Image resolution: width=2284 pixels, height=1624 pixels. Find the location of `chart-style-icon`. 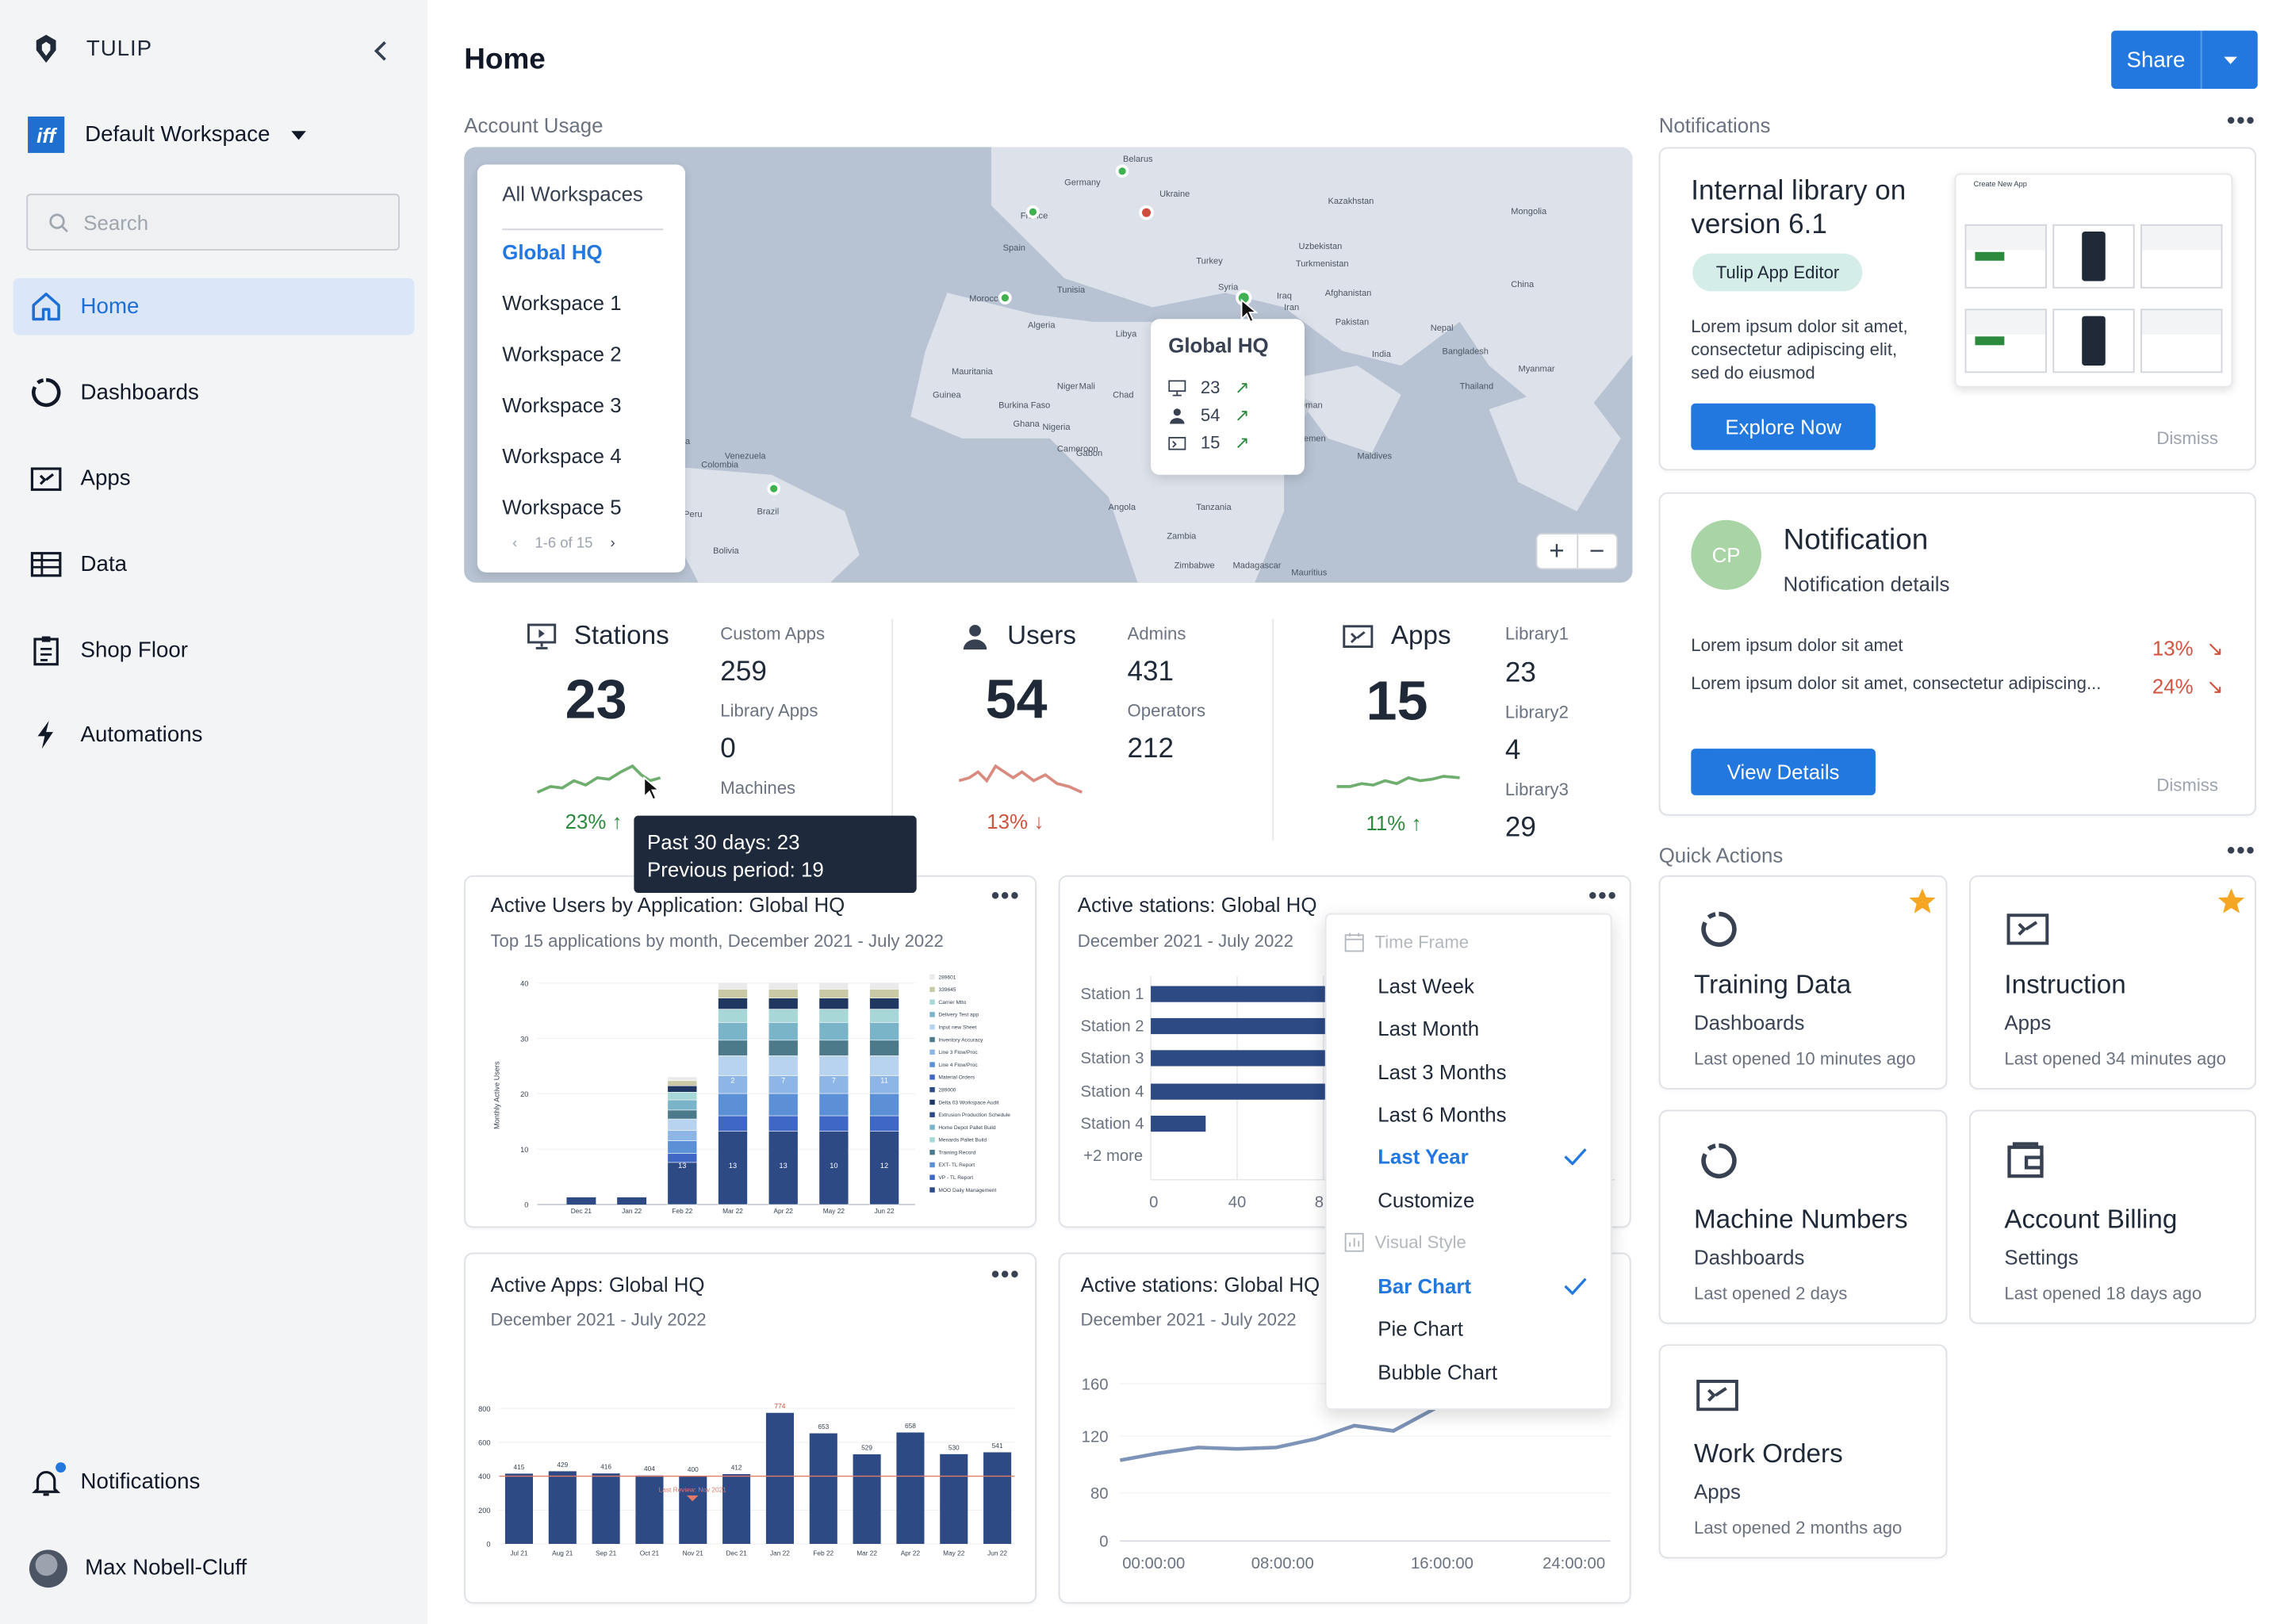

chart-style-icon is located at coordinates (1354, 1242).